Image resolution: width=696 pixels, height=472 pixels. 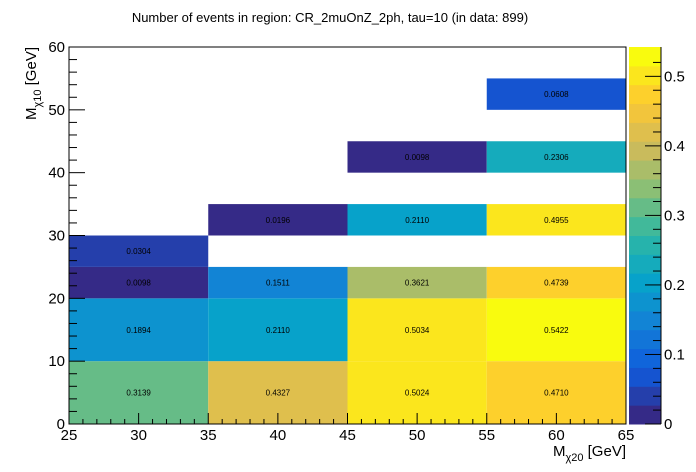 I want to click on cell-value-label: 0.4955, so click(x=556, y=220).